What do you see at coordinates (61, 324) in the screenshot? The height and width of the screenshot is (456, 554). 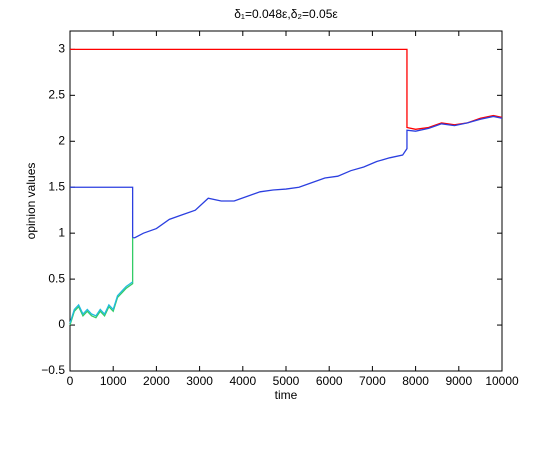 I see `y-tick-label: 0` at bounding box center [61, 324].